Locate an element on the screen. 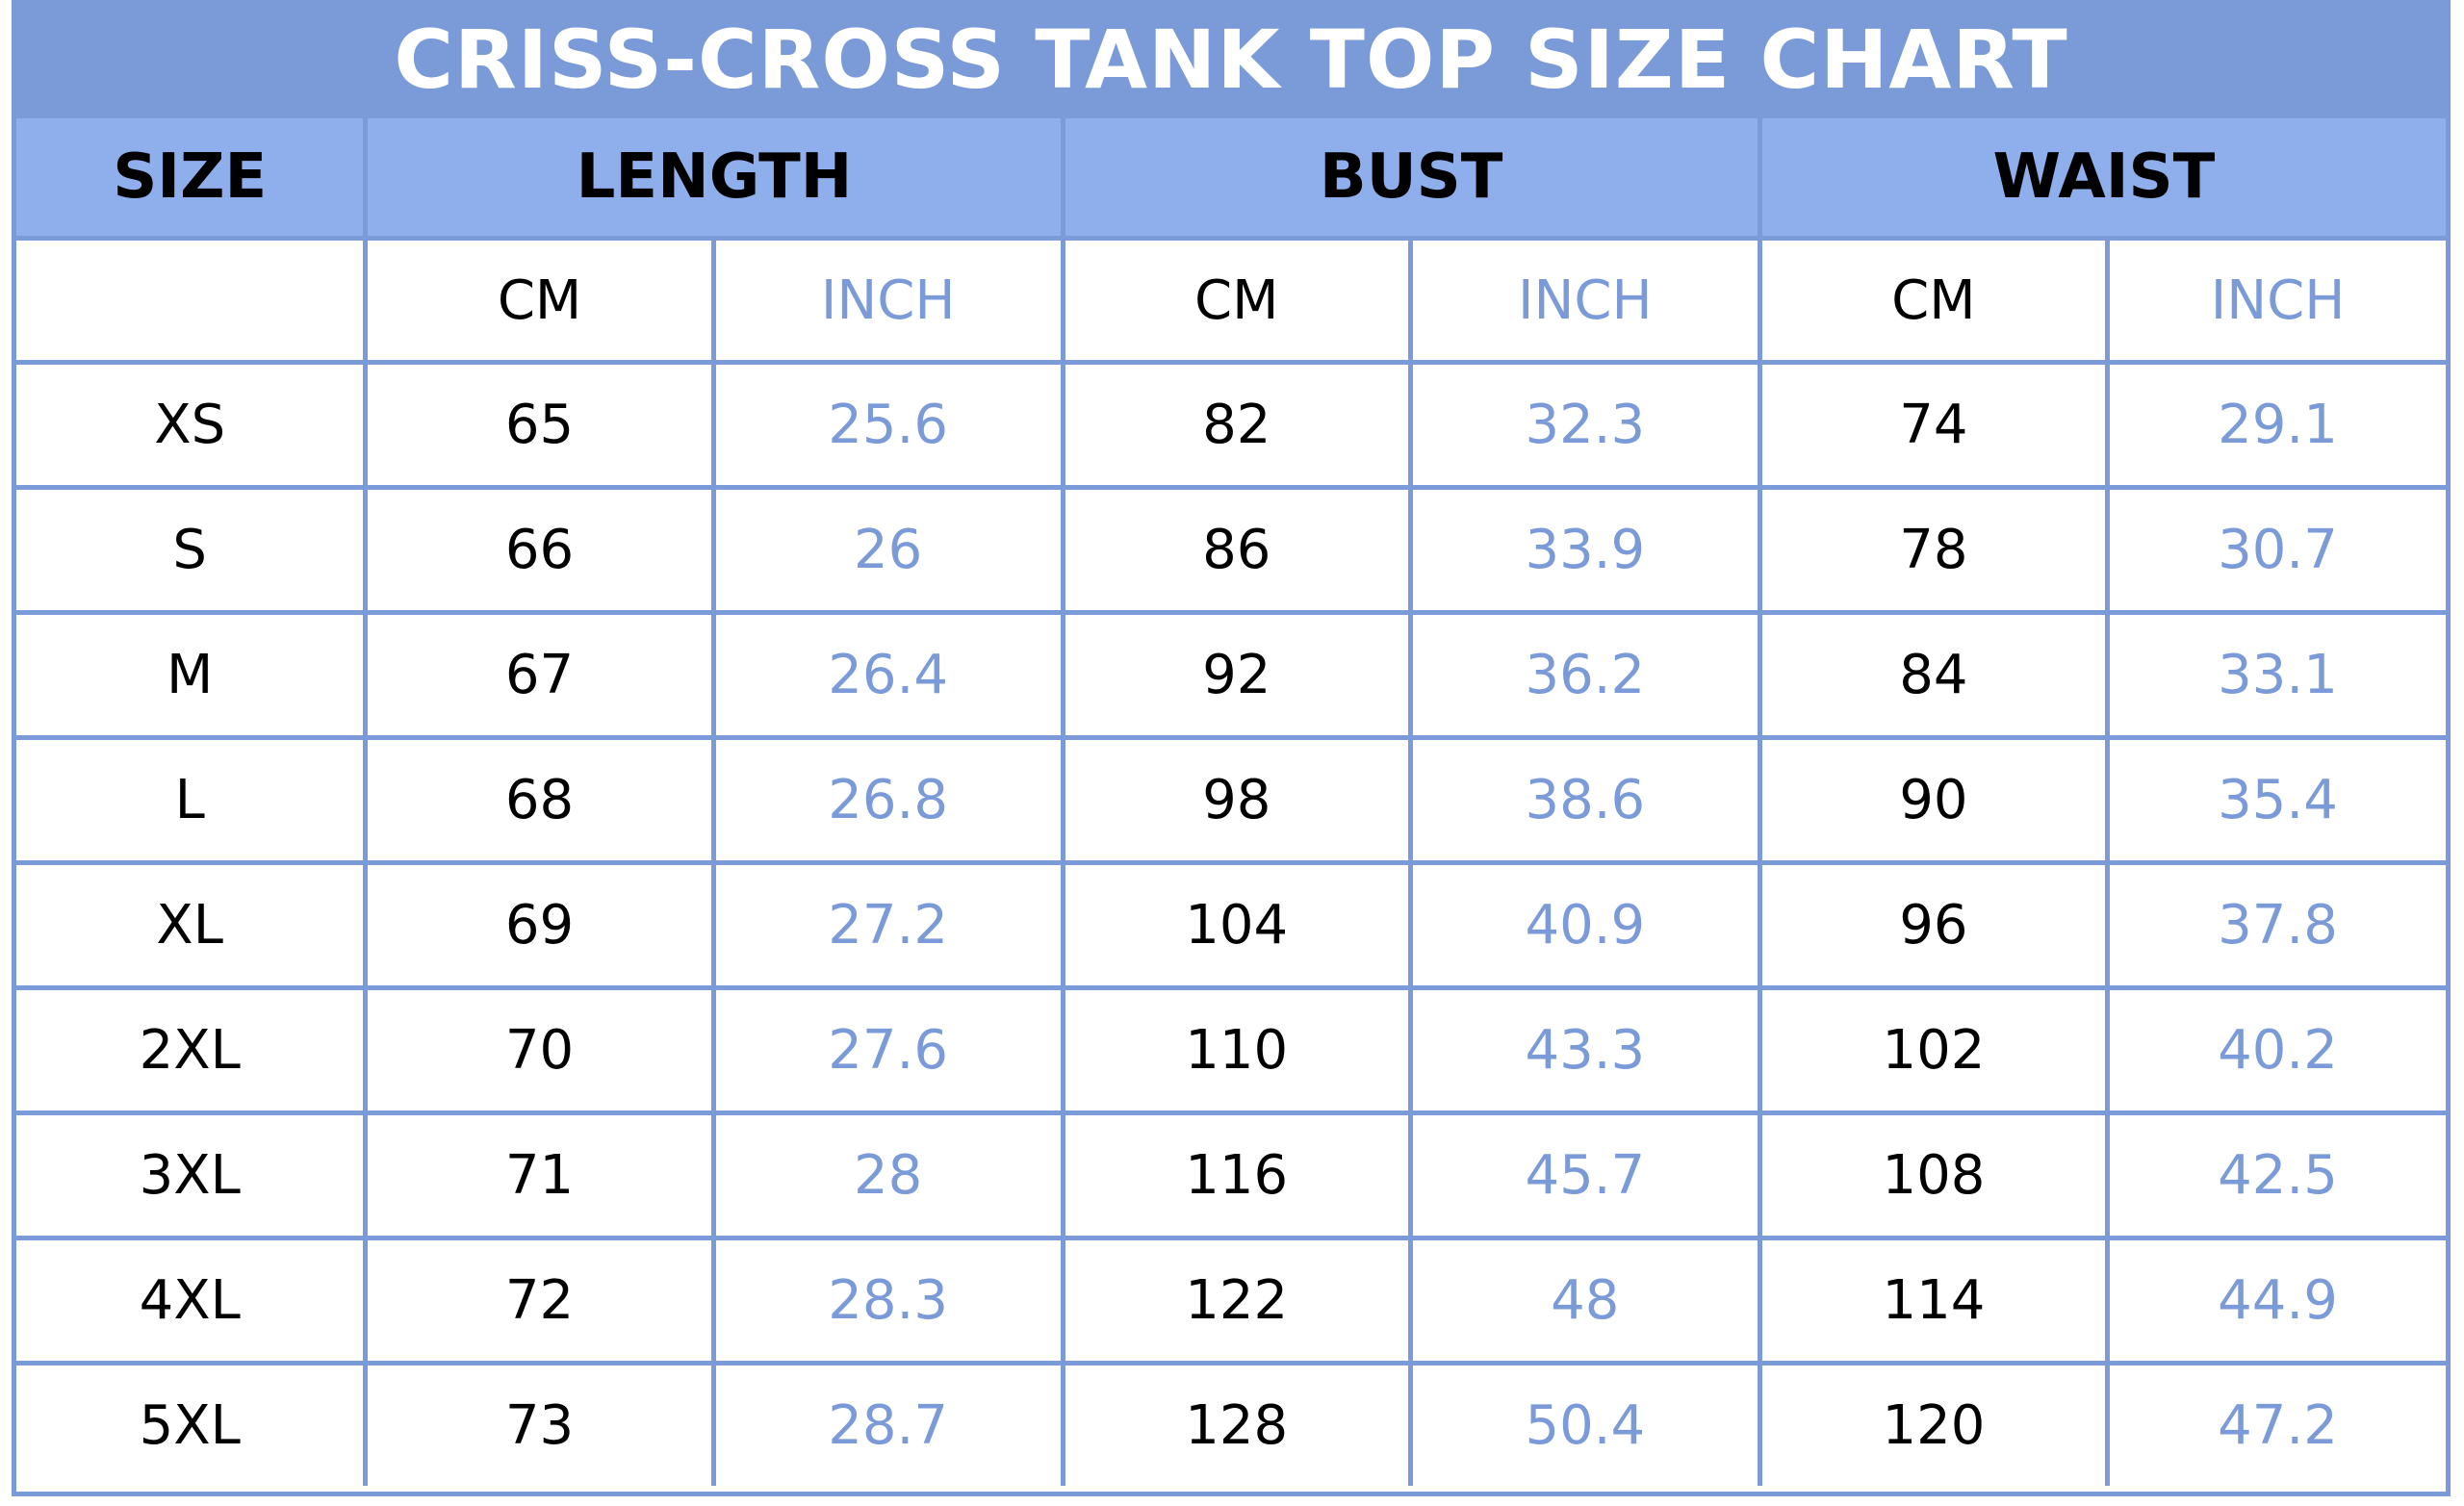 This screenshot has width=2464, height=1506. length-inch-cell: 26.8 is located at coordinates (887, 800).